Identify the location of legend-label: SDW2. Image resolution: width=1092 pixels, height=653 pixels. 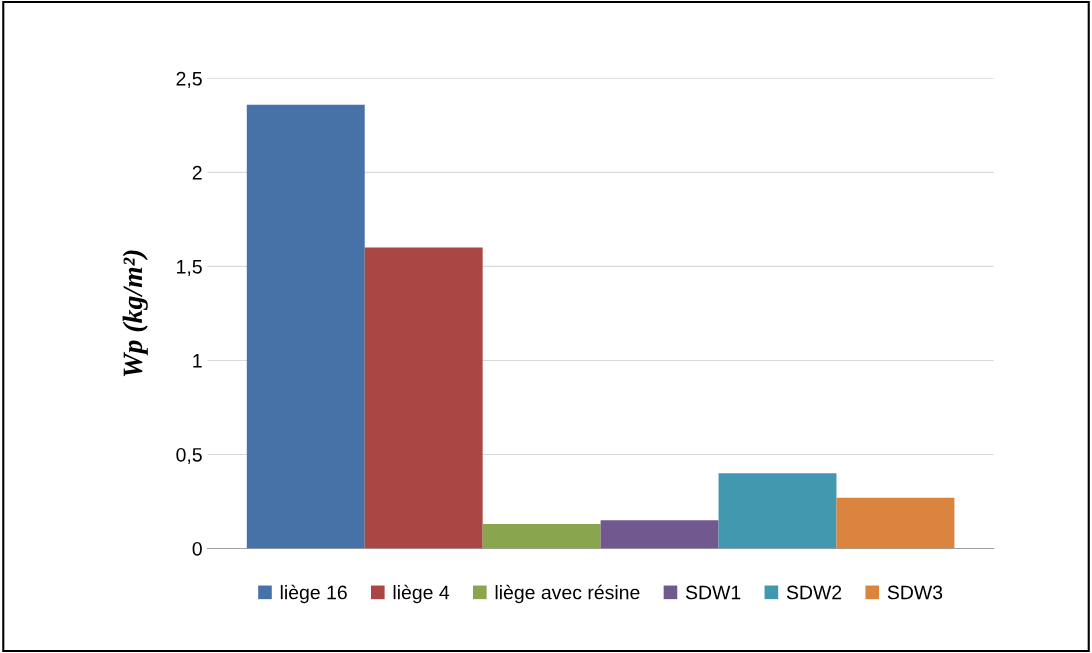
(814, 592).